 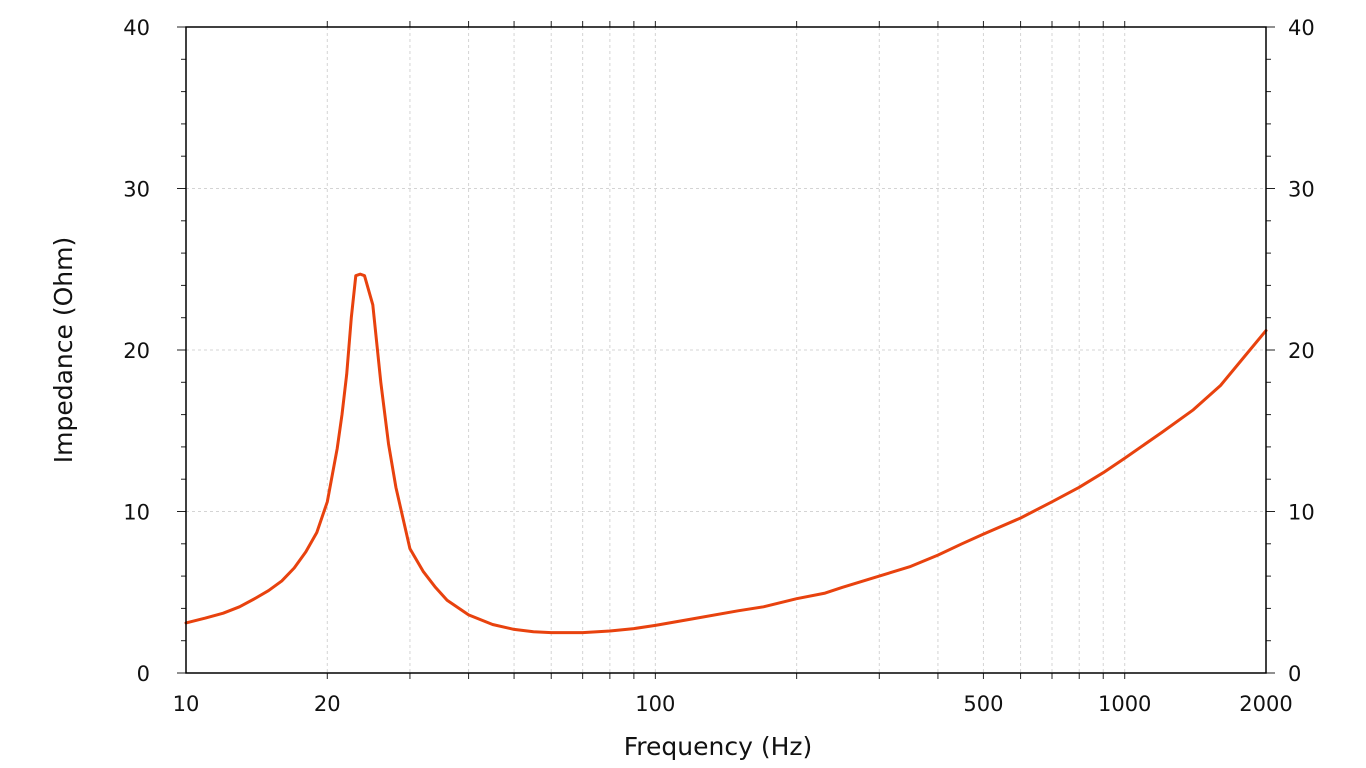 What do you see at coordinates (136, 513) in the screenshot?
I see `y-tick-label: 10` at bounding box center [136, 513].